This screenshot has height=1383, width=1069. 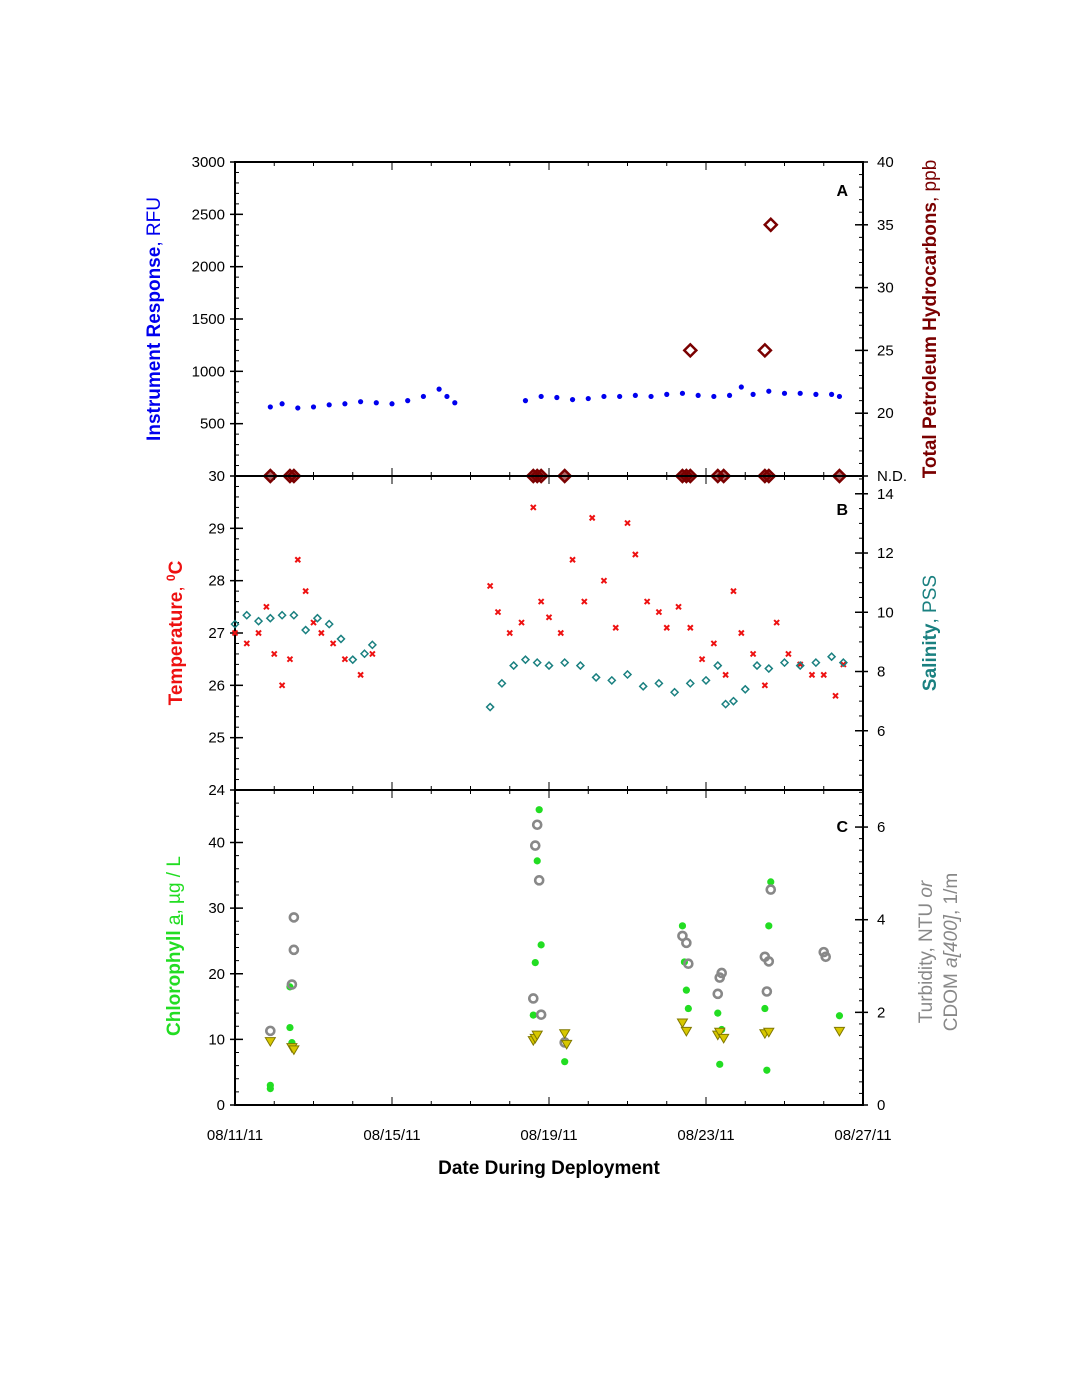 I want to click on series-cdom-a-400-, so click(x=555, y=1037).